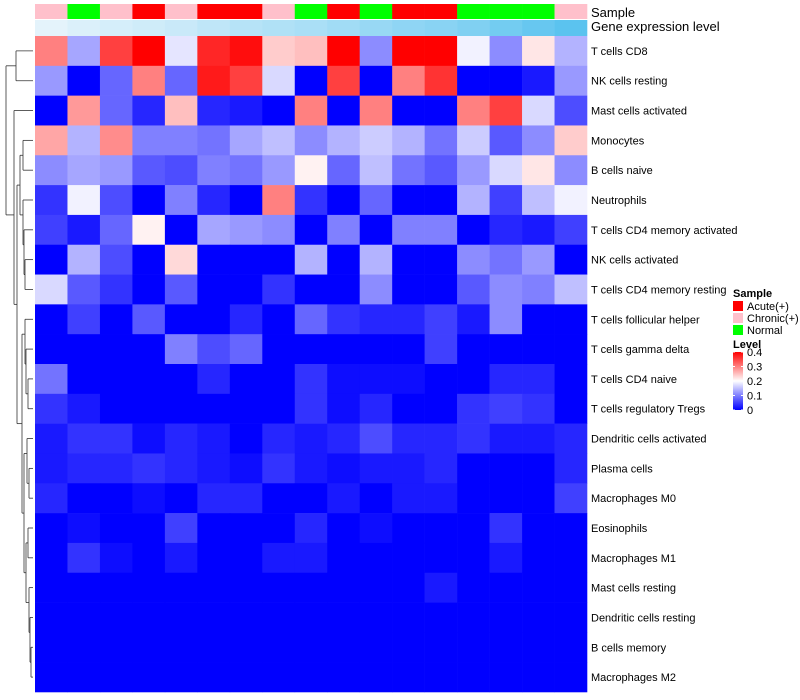  What do you see at coordinates (764, 331) in the screenshot?
I see `legend-label-normal: Normal` at bounding box center [764, 331].